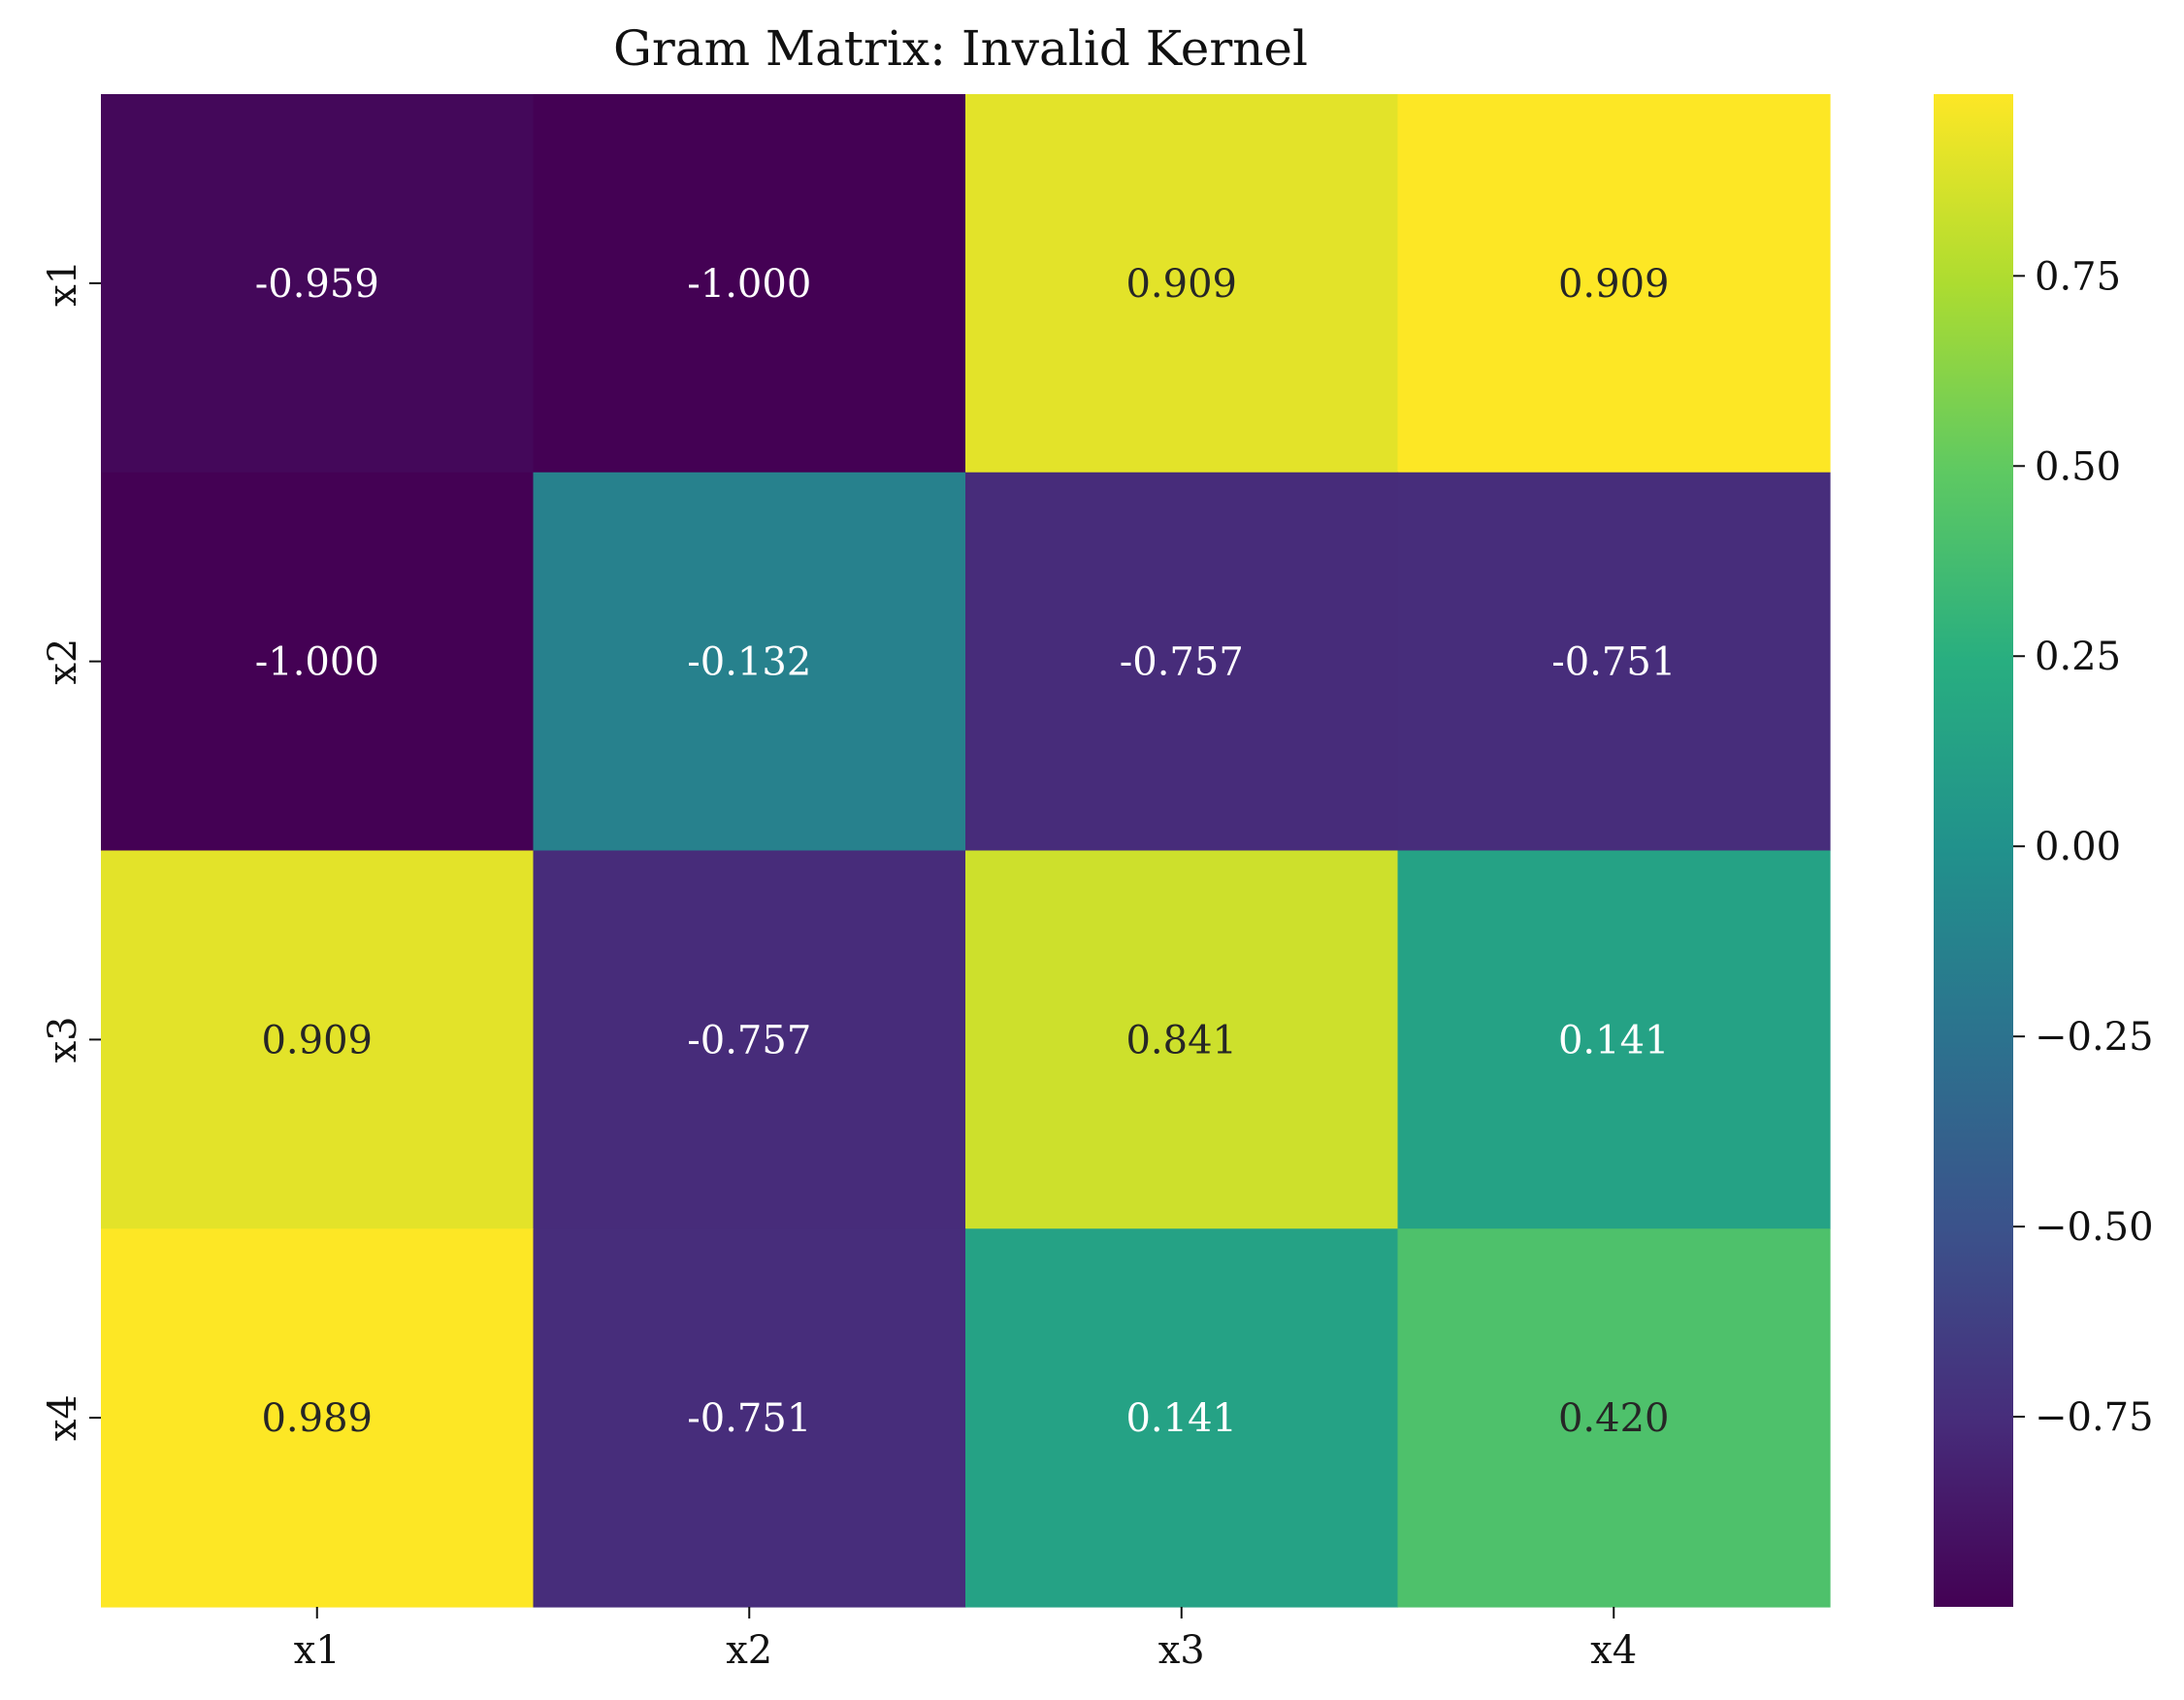  I want to click on cell-value-label: 0.989, so click(317, 1418).